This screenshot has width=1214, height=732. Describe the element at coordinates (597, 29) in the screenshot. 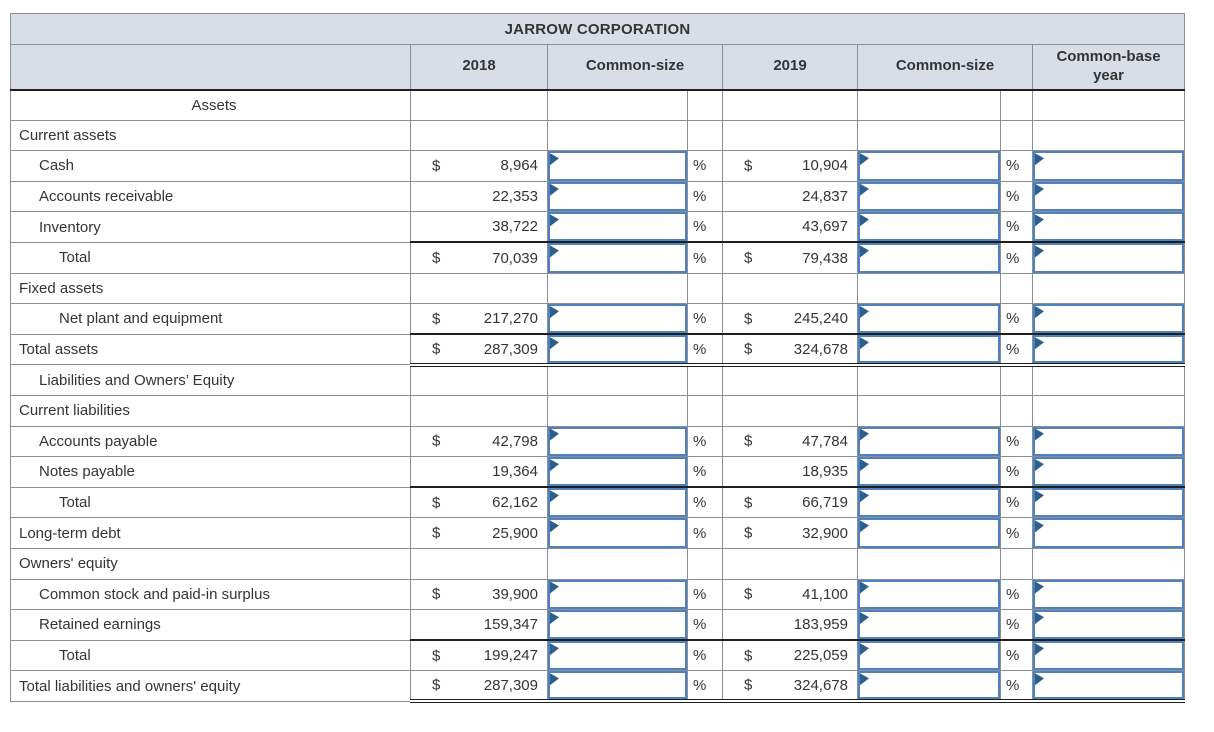

I see `title-row: JARROW CORPORATION` at that location.